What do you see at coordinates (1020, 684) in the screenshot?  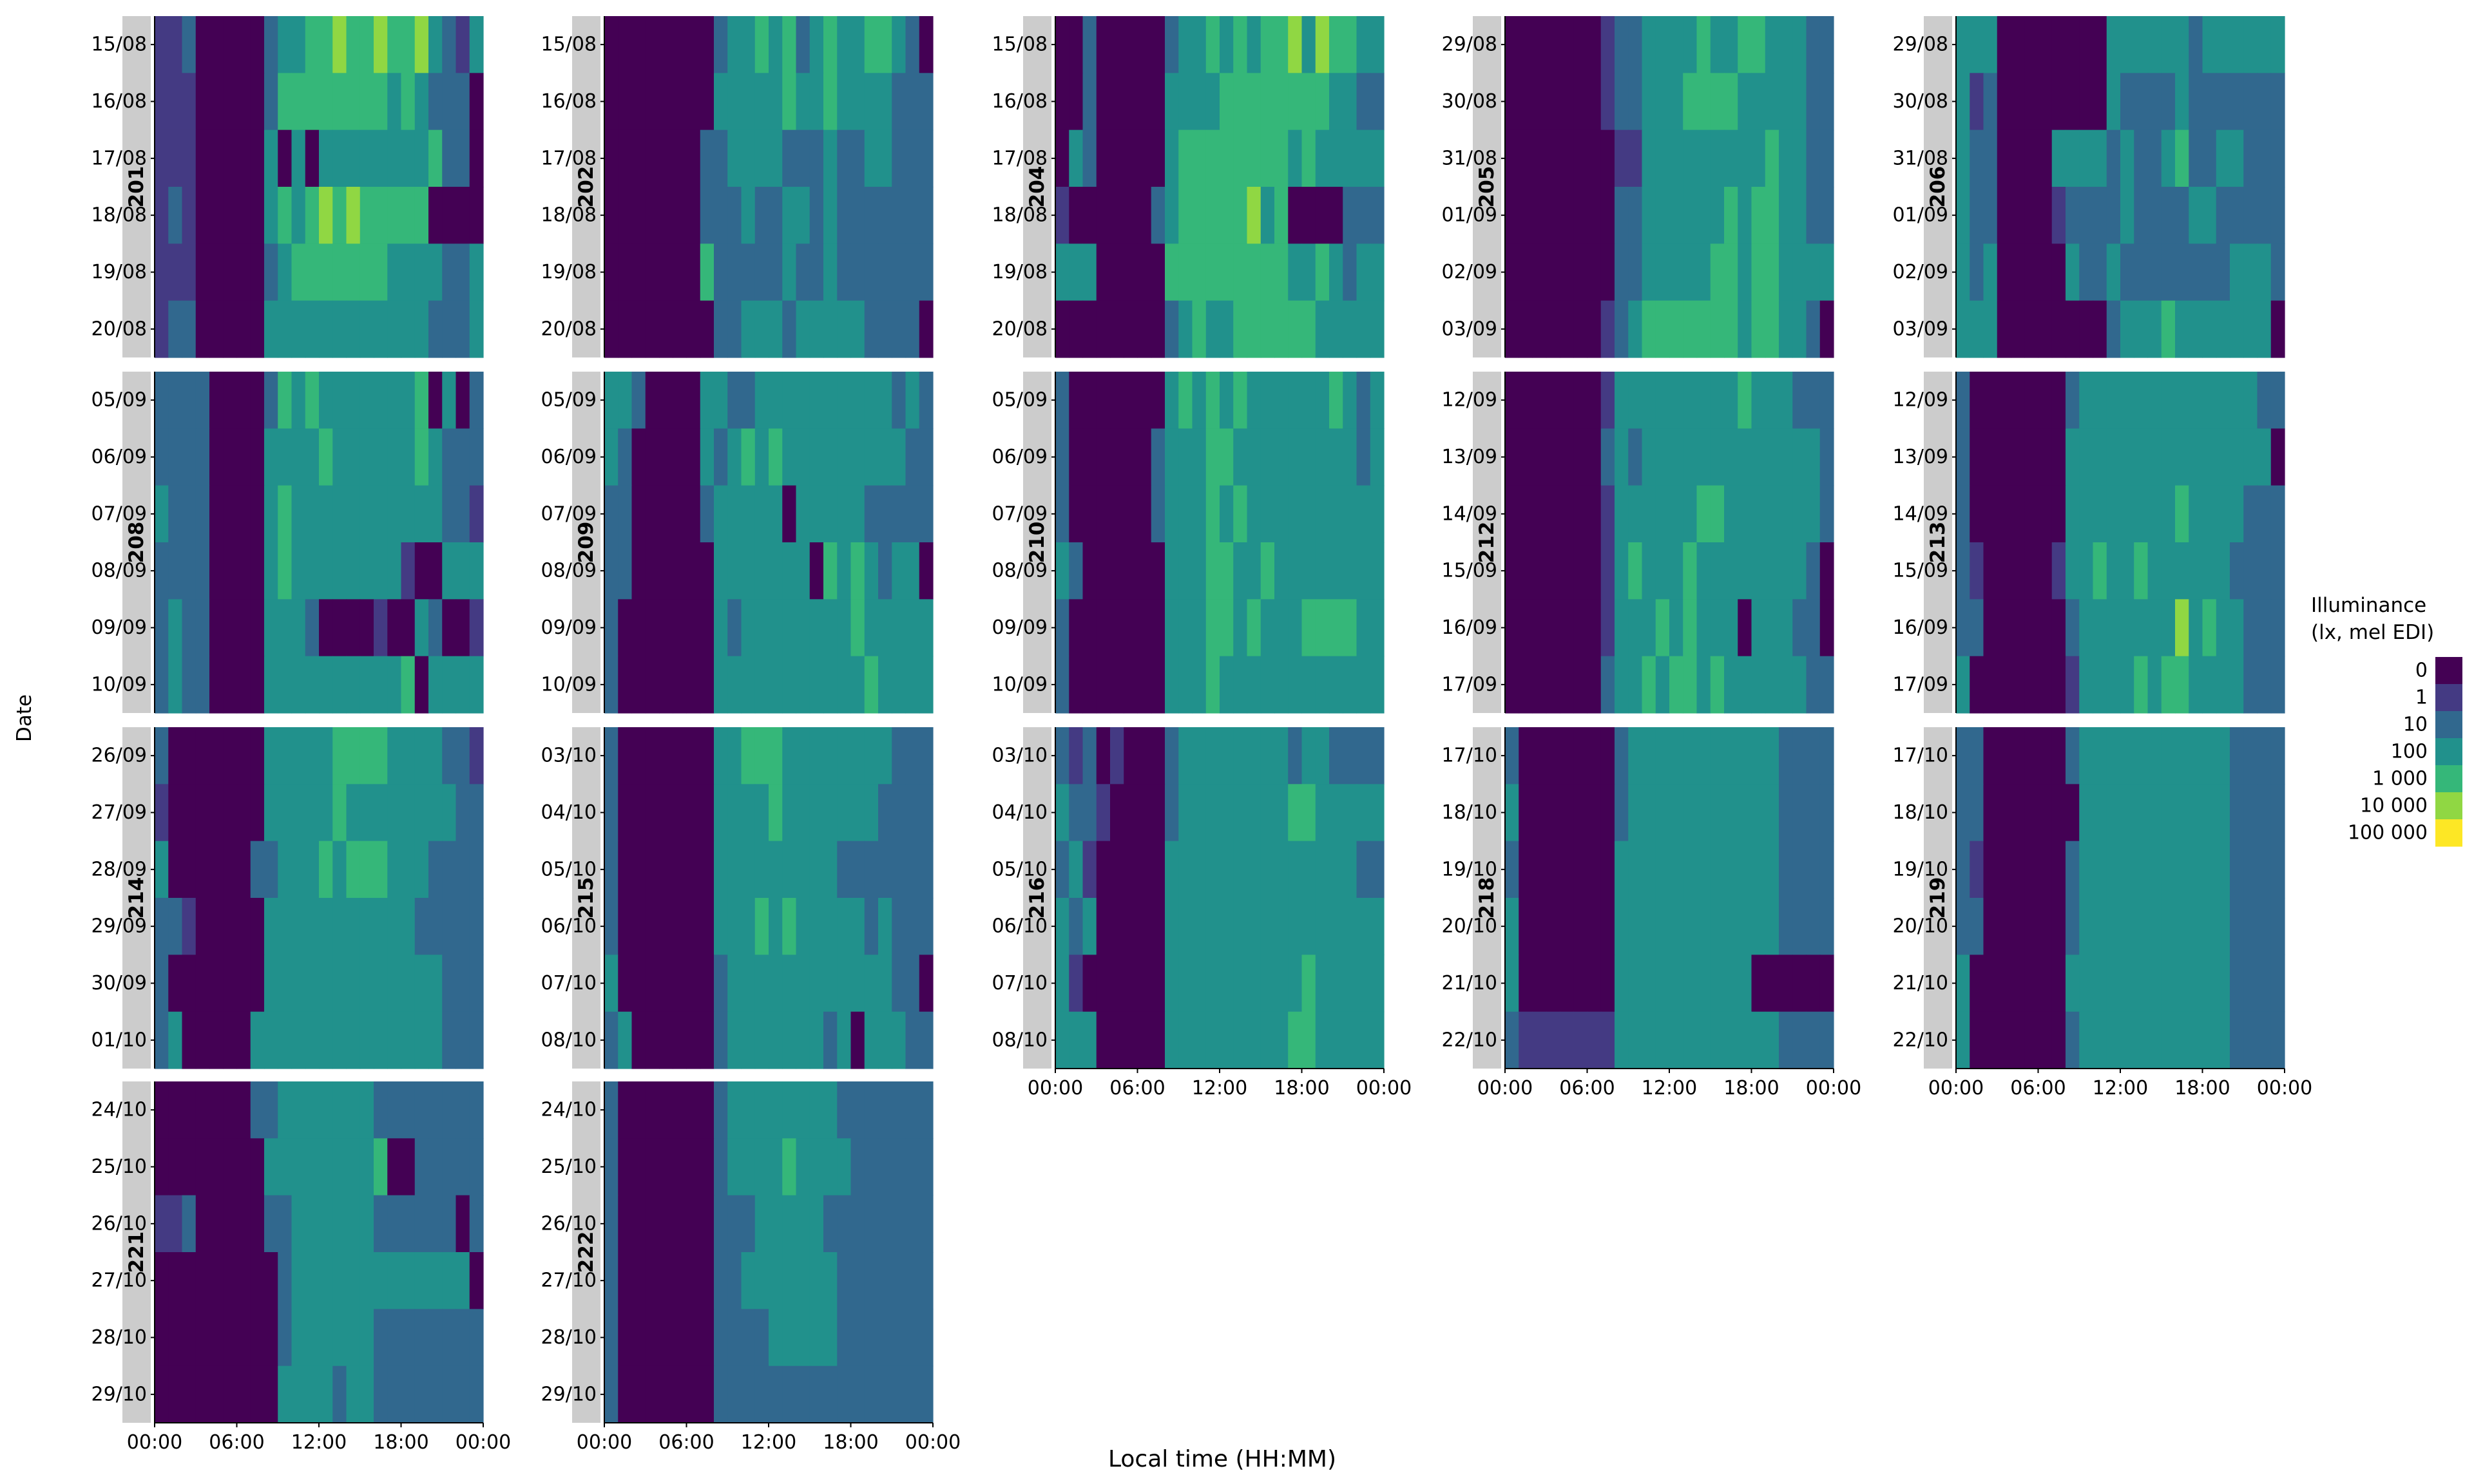 I see `y-tick-label: 10/09` at bounding box center [1020, 684].